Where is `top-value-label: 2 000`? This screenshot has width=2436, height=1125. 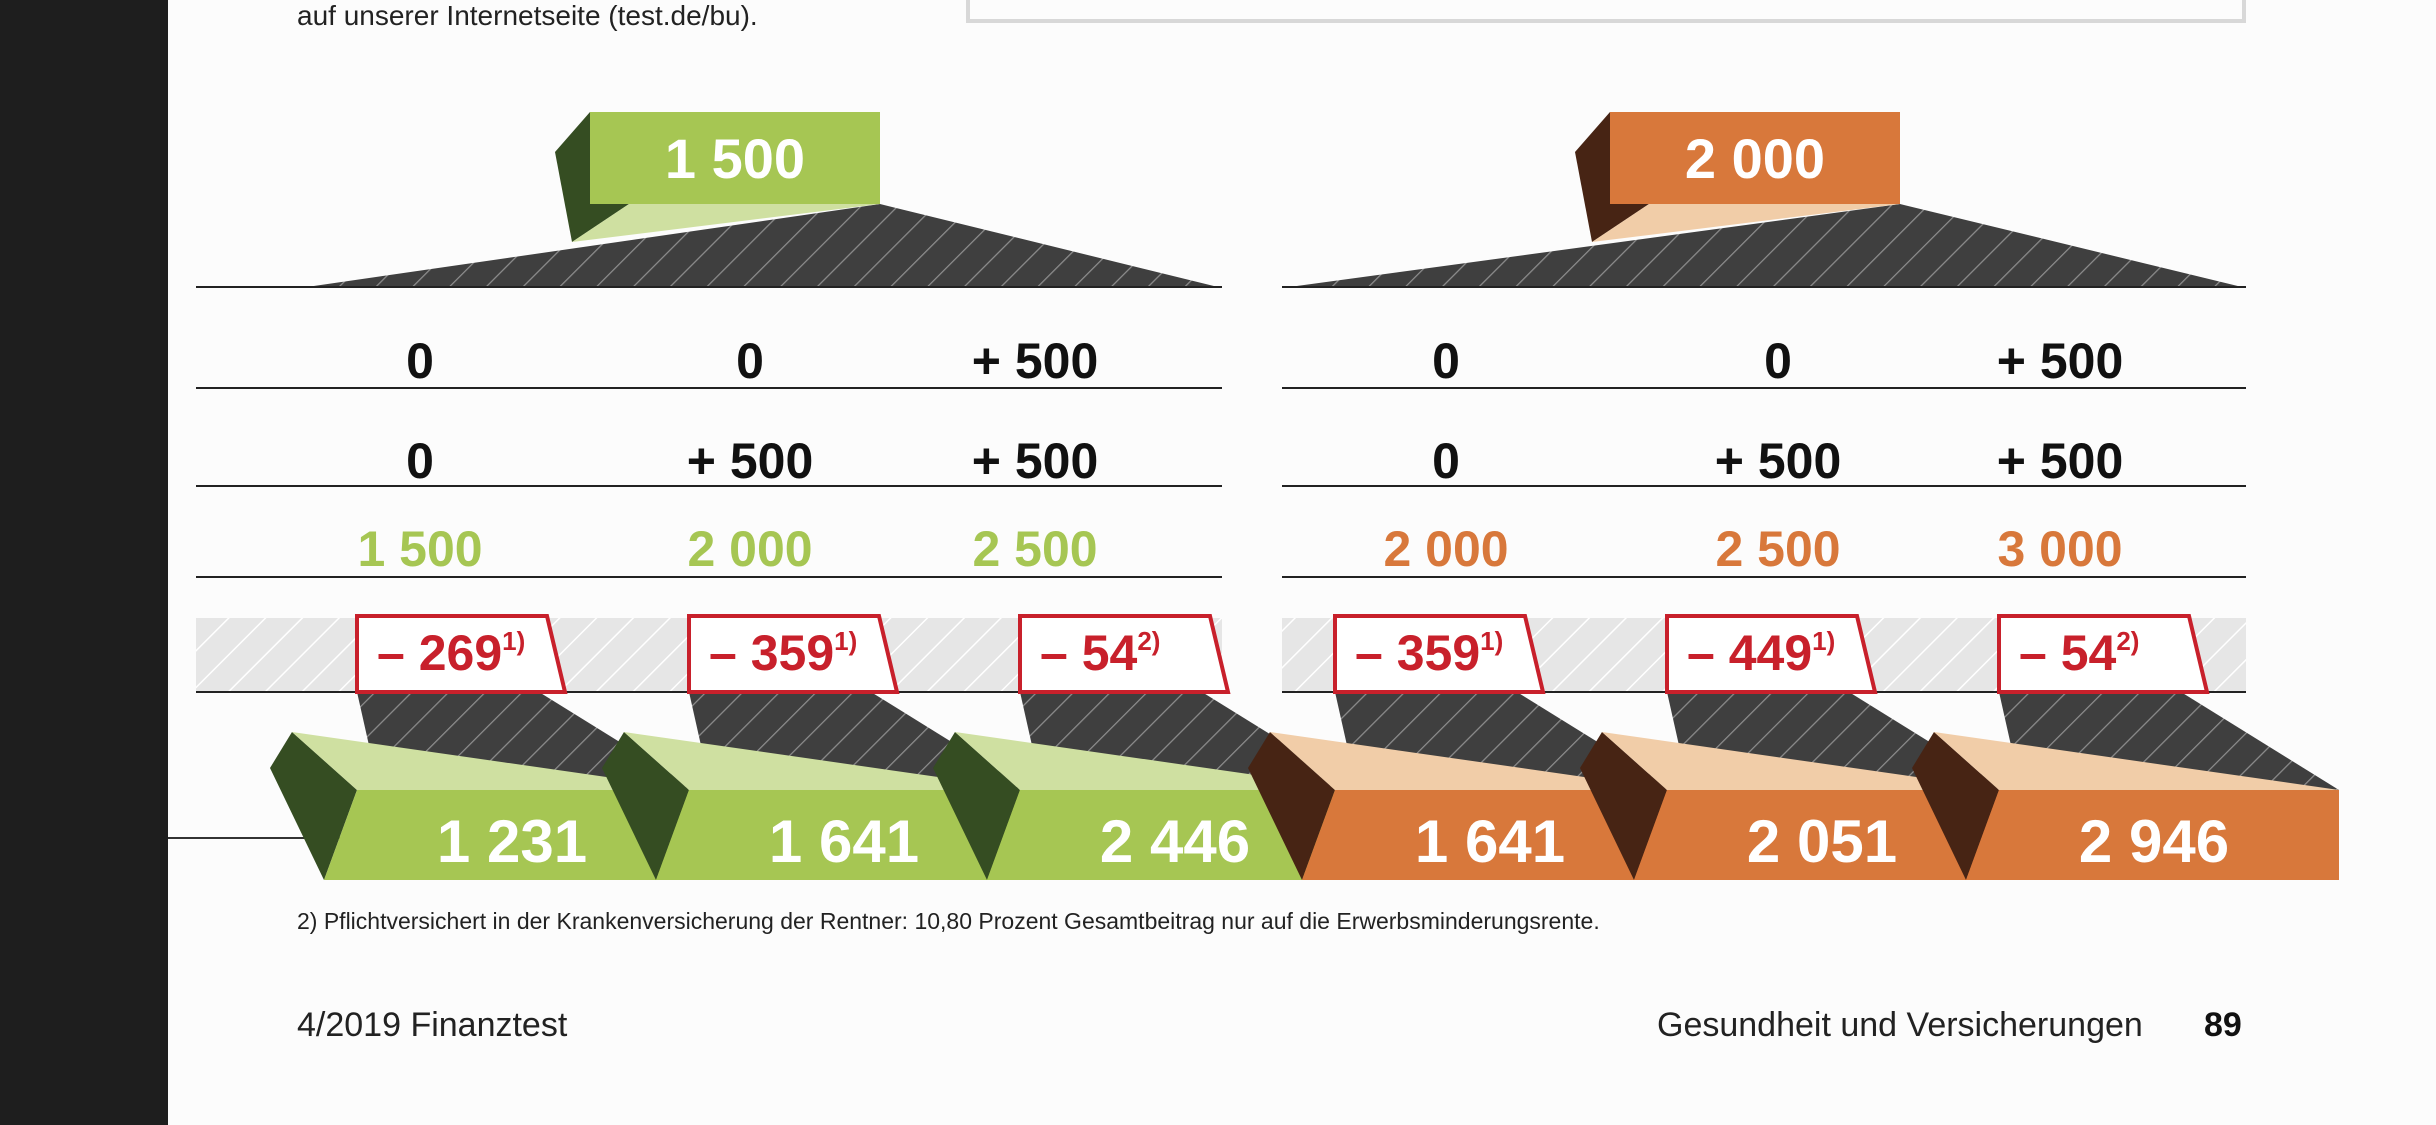 top-value-label: 2 000 is located at coordinates (1755, 158).